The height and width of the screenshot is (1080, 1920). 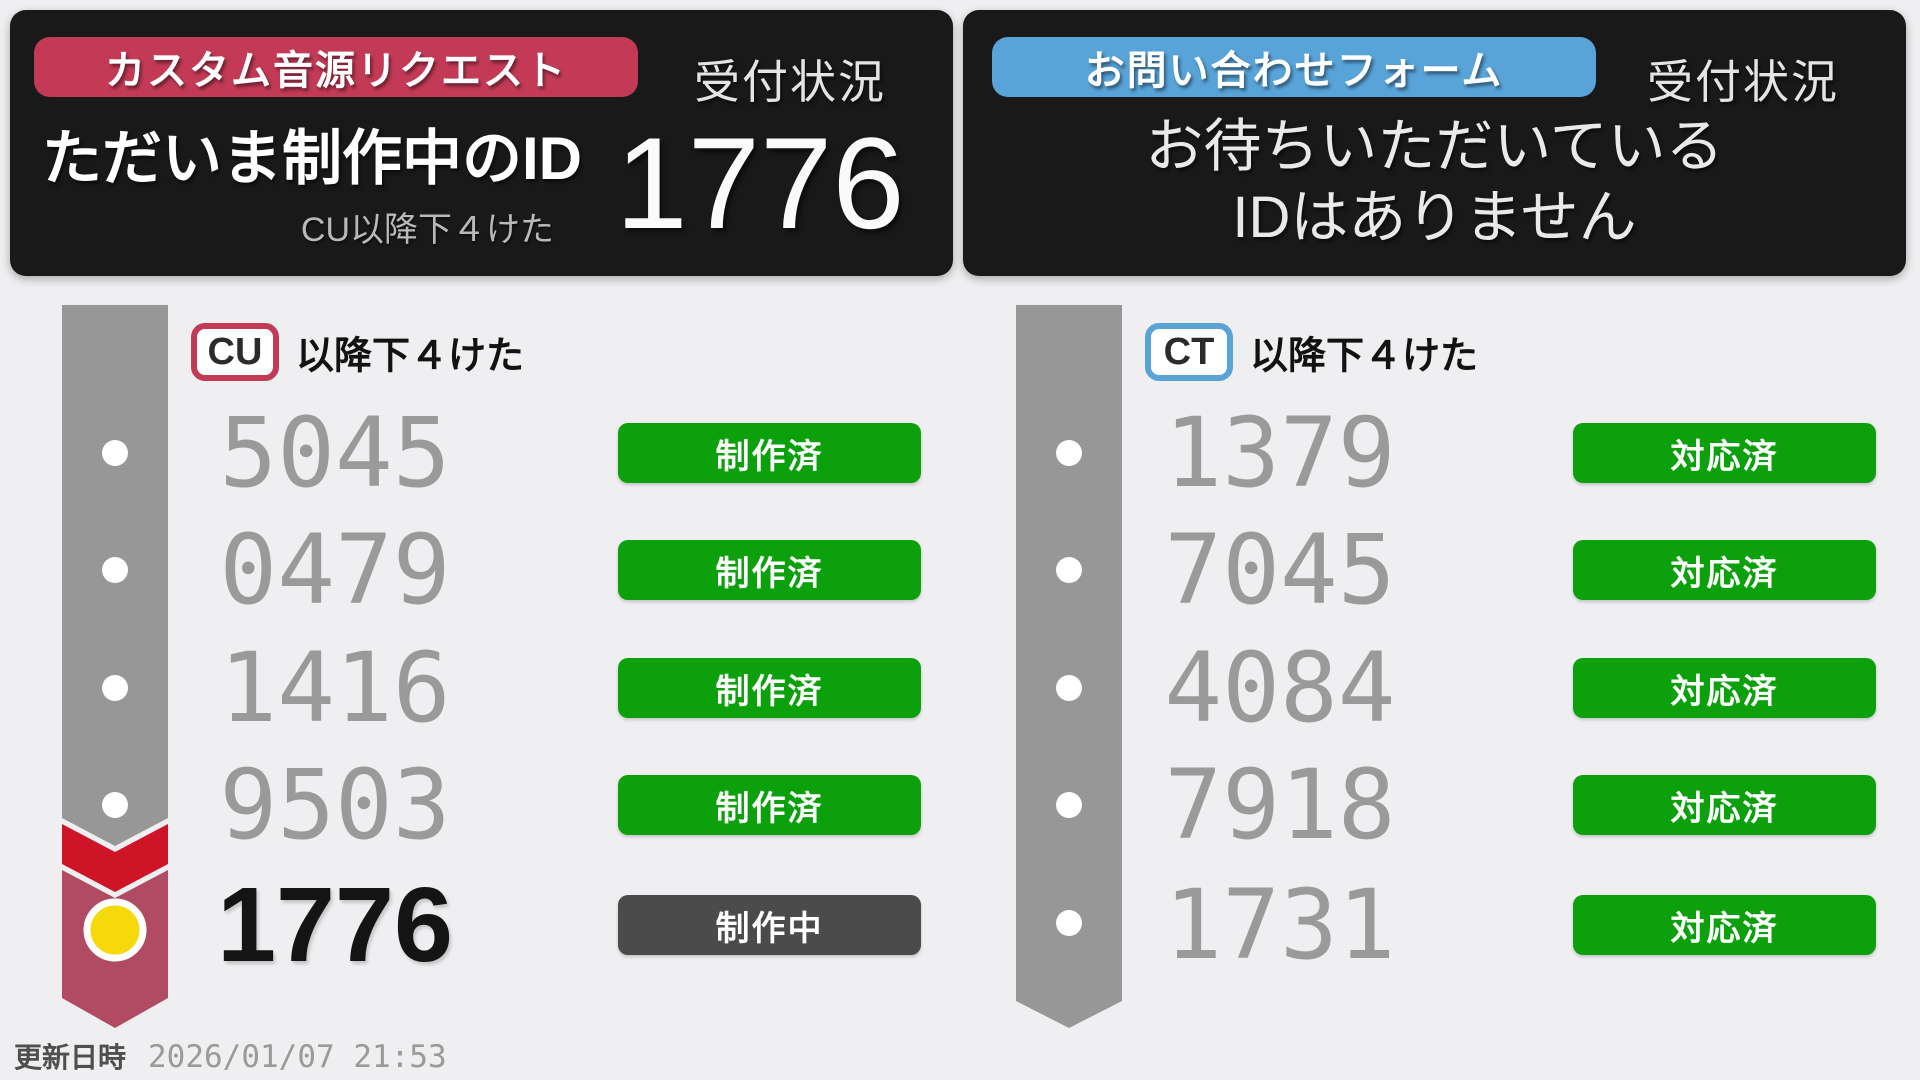 I want to click on left-timeline-rail, so click(x=115, y=666).